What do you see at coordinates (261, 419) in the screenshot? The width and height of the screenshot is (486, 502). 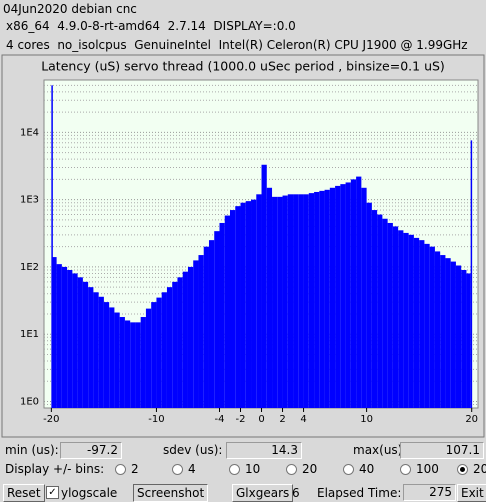 I see `x-tick-label: 0` at bounding box center [261, 419].